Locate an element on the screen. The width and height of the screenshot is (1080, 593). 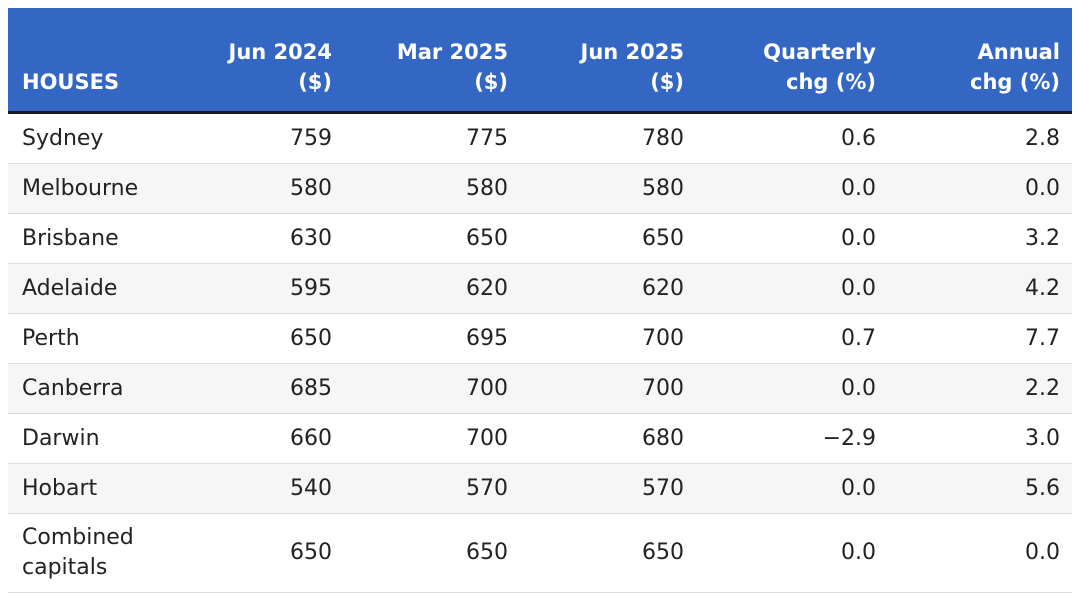
header-cell: Mar 2025 ($) is located at coordinates (432, 61).